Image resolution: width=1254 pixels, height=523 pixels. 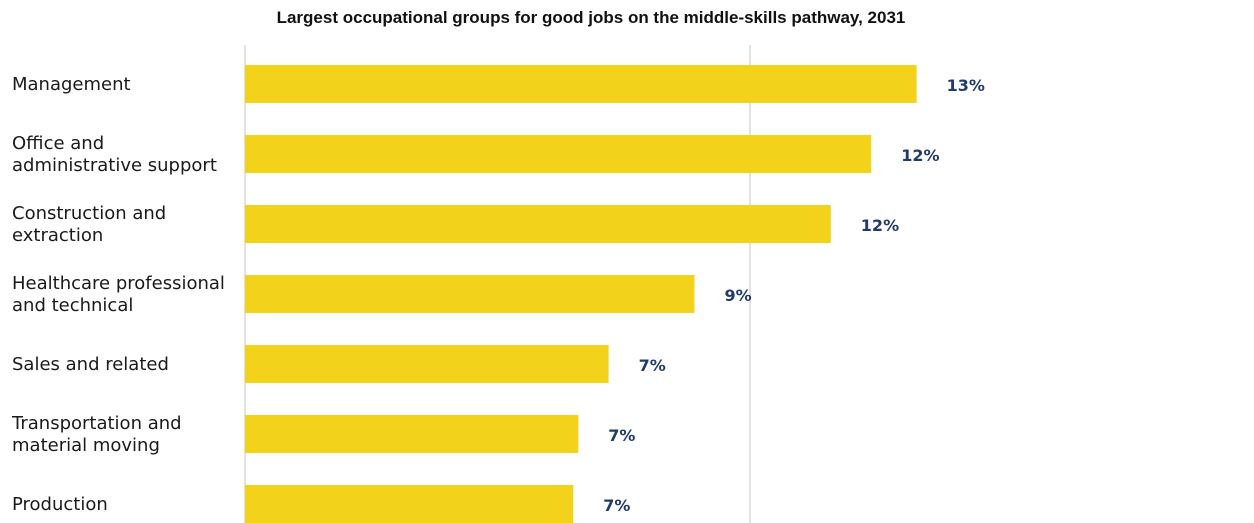 What do you see at coordinates (60, 504) in the screenshot?
I see `category-label: Production` at bounding box center [60, 504].